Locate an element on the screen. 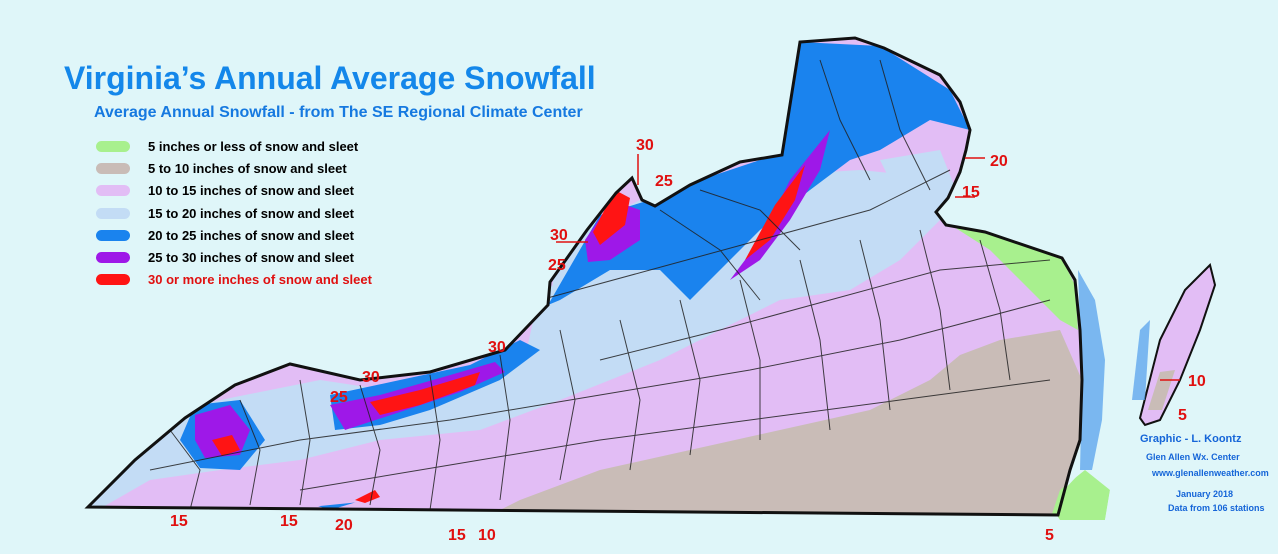  legend-label: 20 to 25 inches of snow and sleet is located at coordinates (251, 235).